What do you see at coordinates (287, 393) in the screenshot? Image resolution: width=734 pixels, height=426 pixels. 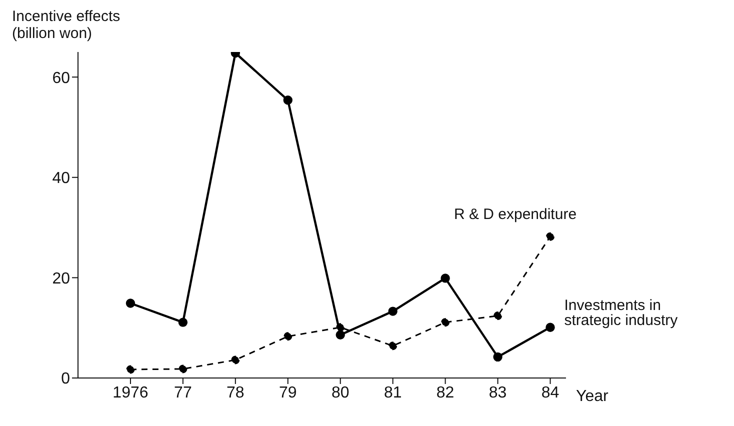 I see `x-tick-label: 79` at bounding box center [287, 393].